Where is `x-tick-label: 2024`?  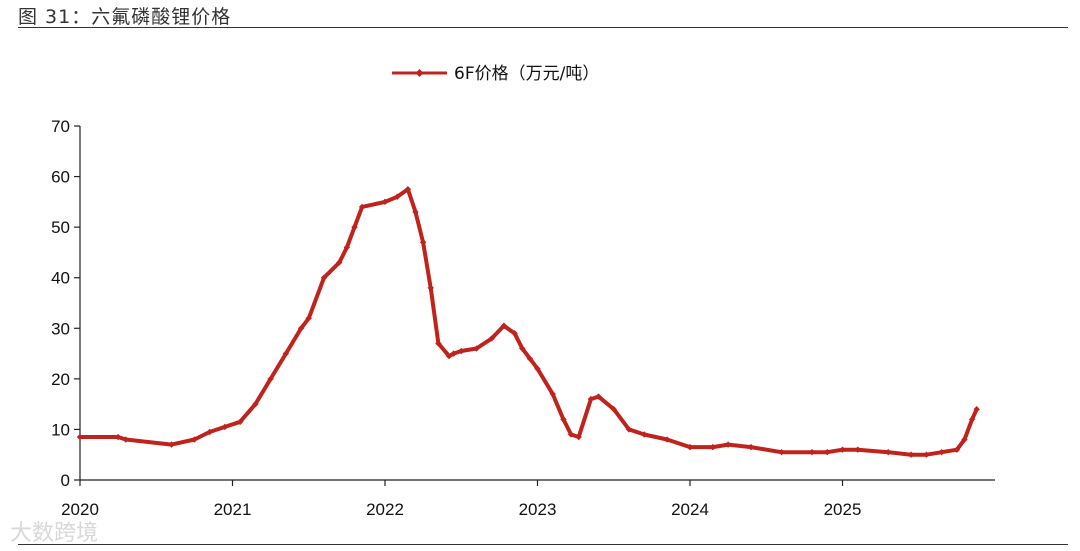 x-tick-label: 2024 is located at coordinates (690, 509).